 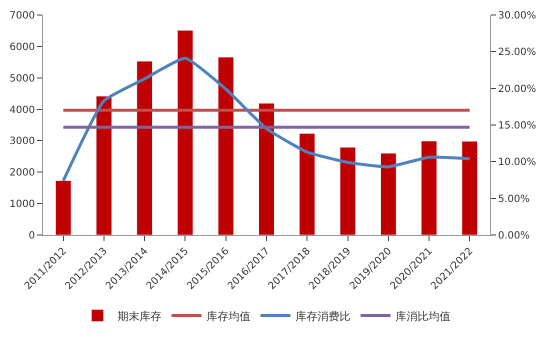 What do you see at coordinates (31, 236) in the screenshot?
I see `y-tick-label: 0` at bounding box center [31, 236].